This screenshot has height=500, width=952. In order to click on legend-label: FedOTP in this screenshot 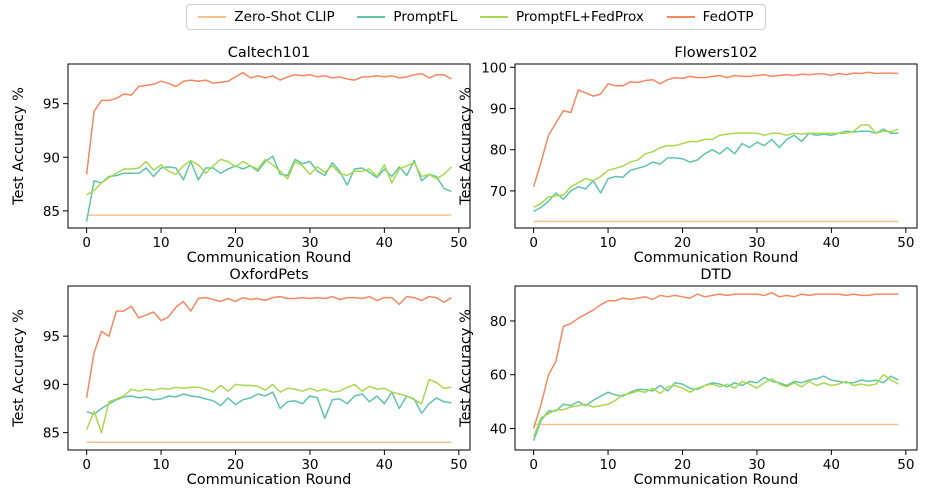, I will do `click(728, 17)`.